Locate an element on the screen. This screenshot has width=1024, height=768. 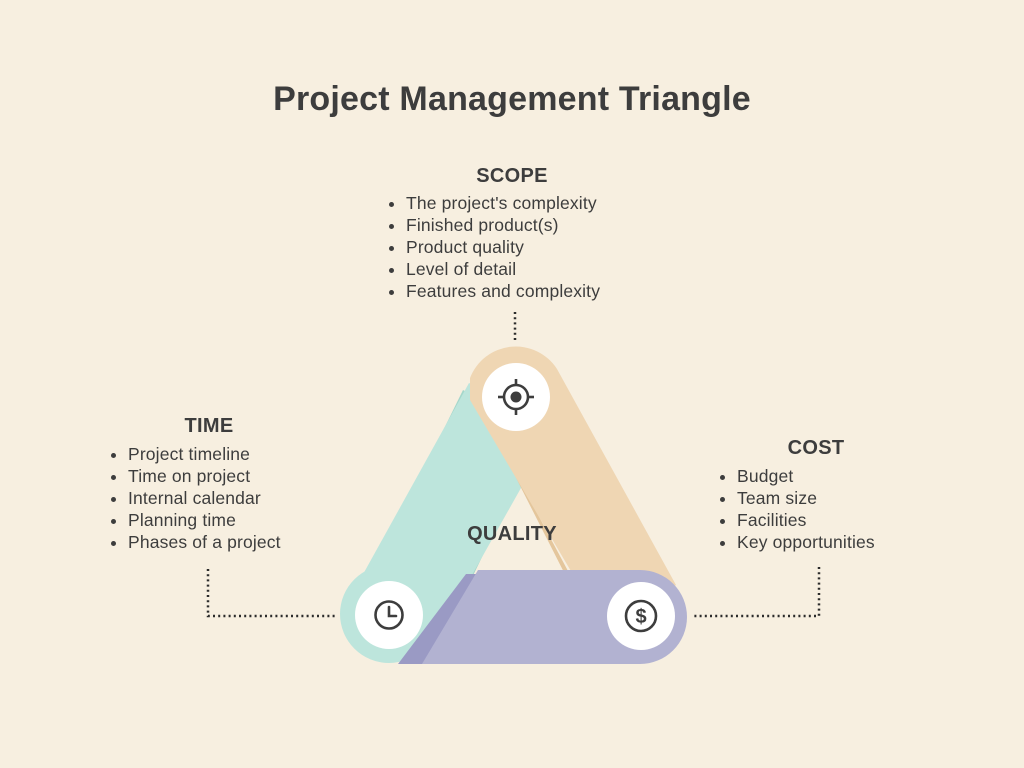
dollar-icon: $ is located at coordinates (641, 616).